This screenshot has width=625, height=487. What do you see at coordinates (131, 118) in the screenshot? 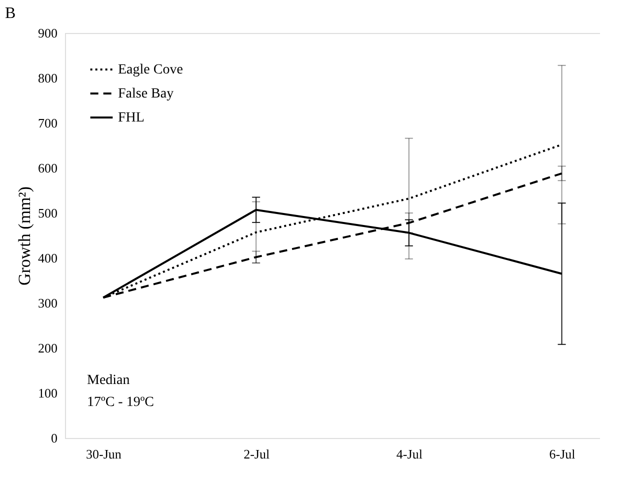
I see `legend-label: FHL` at bounding box center [131, 118].